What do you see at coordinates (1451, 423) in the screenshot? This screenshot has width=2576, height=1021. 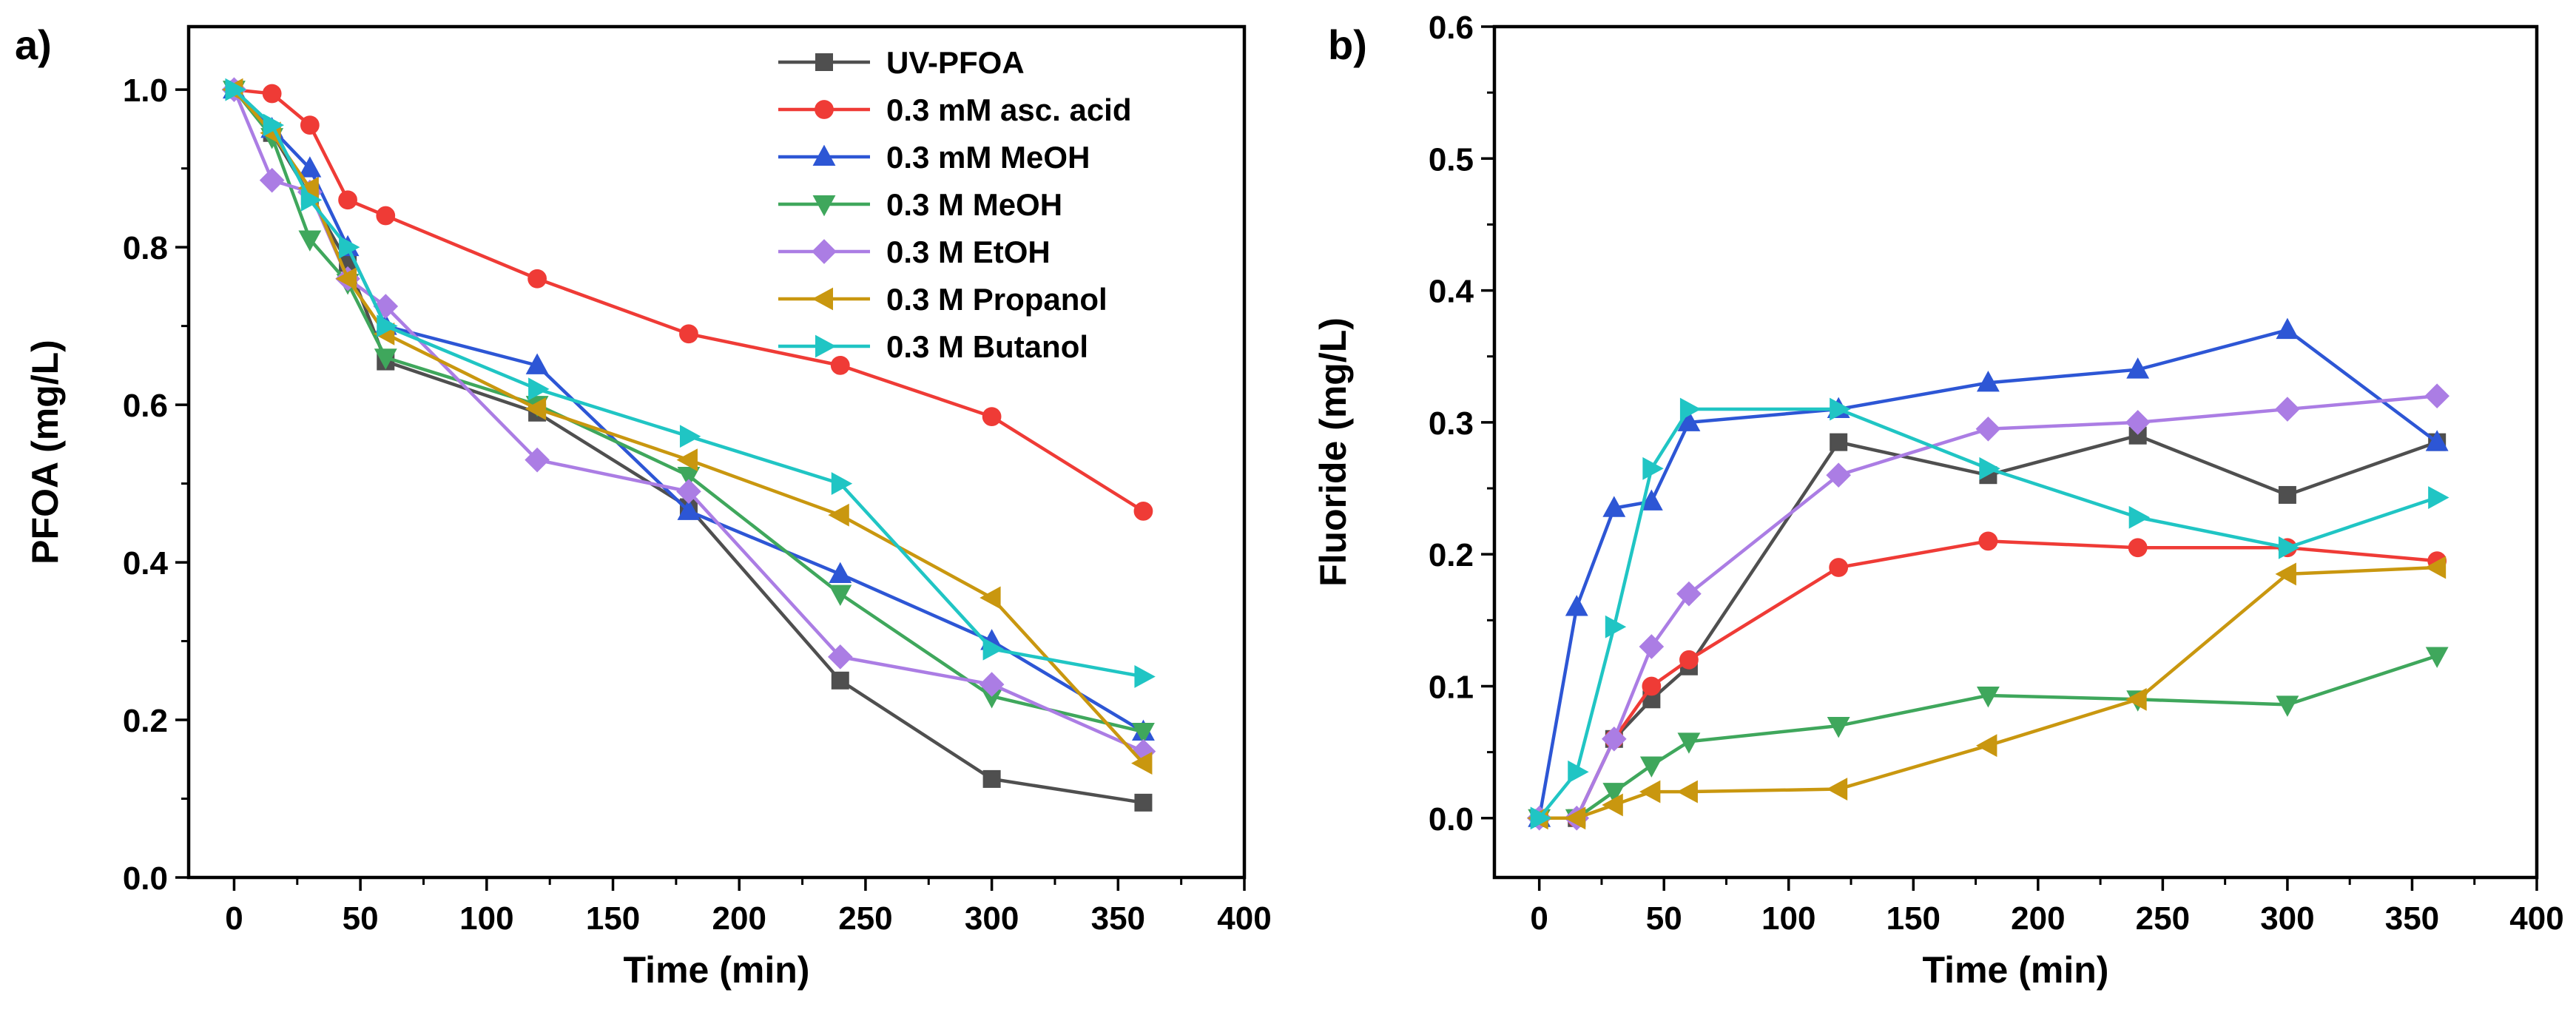 I see `y-tick-label: 0.3` at bounding box center [1451, 423].